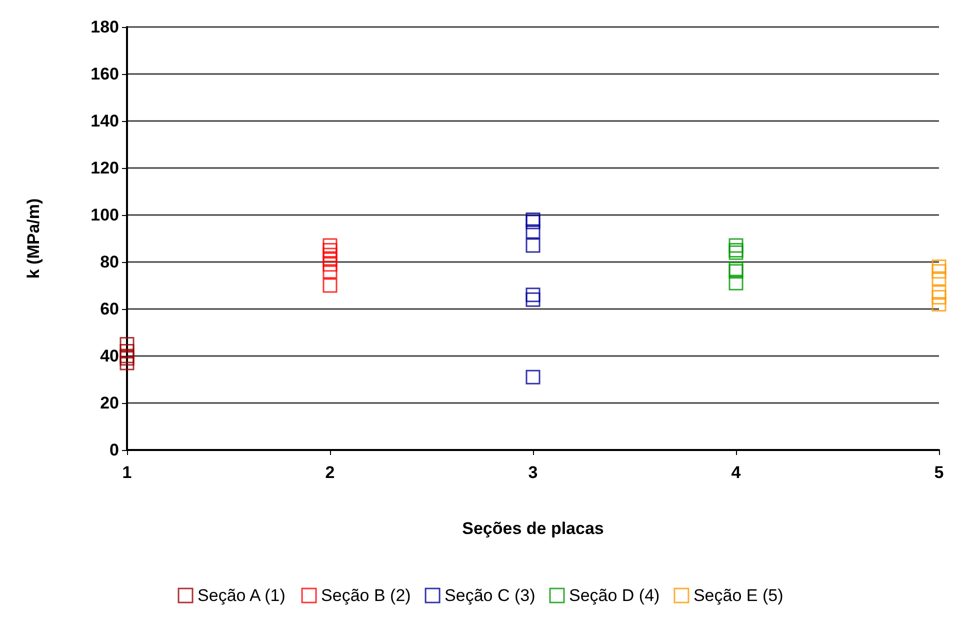 The height and width of the screenshot is (619, 961). What do you see at coordinates (242, 595) in the screenshot?
I see `legend-label: Seção A (1)` at bounding box center [242, 595].